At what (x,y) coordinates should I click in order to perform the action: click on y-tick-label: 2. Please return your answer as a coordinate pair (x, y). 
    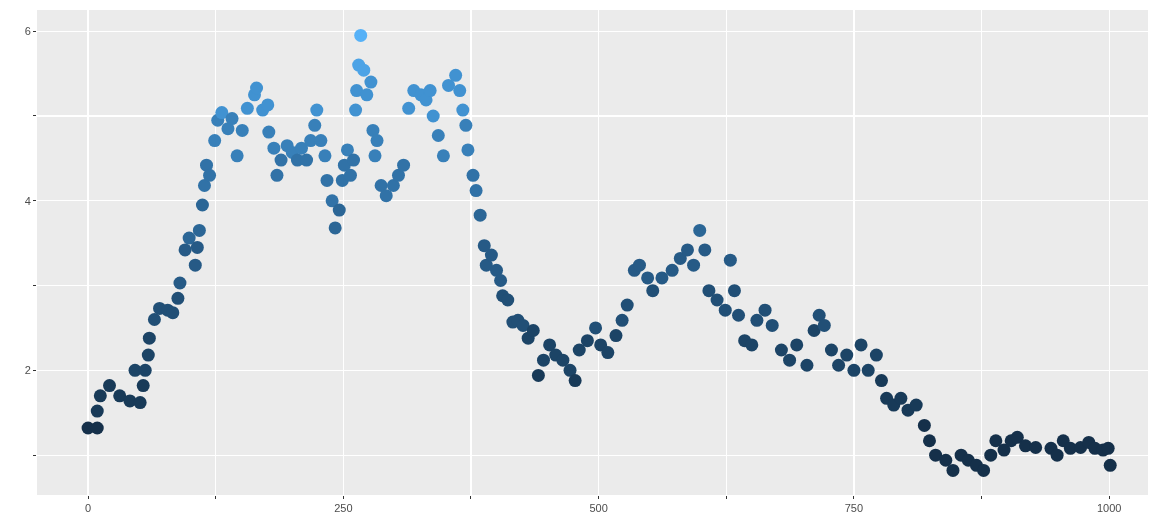
    Looking at the image, I should click on (27, 370).